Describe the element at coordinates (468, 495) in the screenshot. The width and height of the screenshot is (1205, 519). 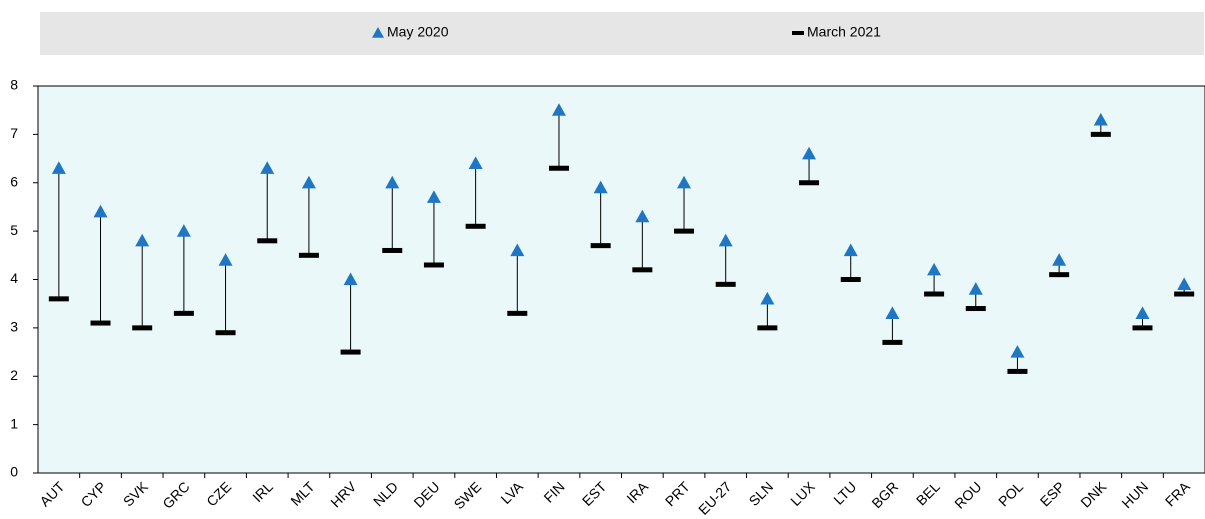
I see `x-tick-label: SWE` at that location.